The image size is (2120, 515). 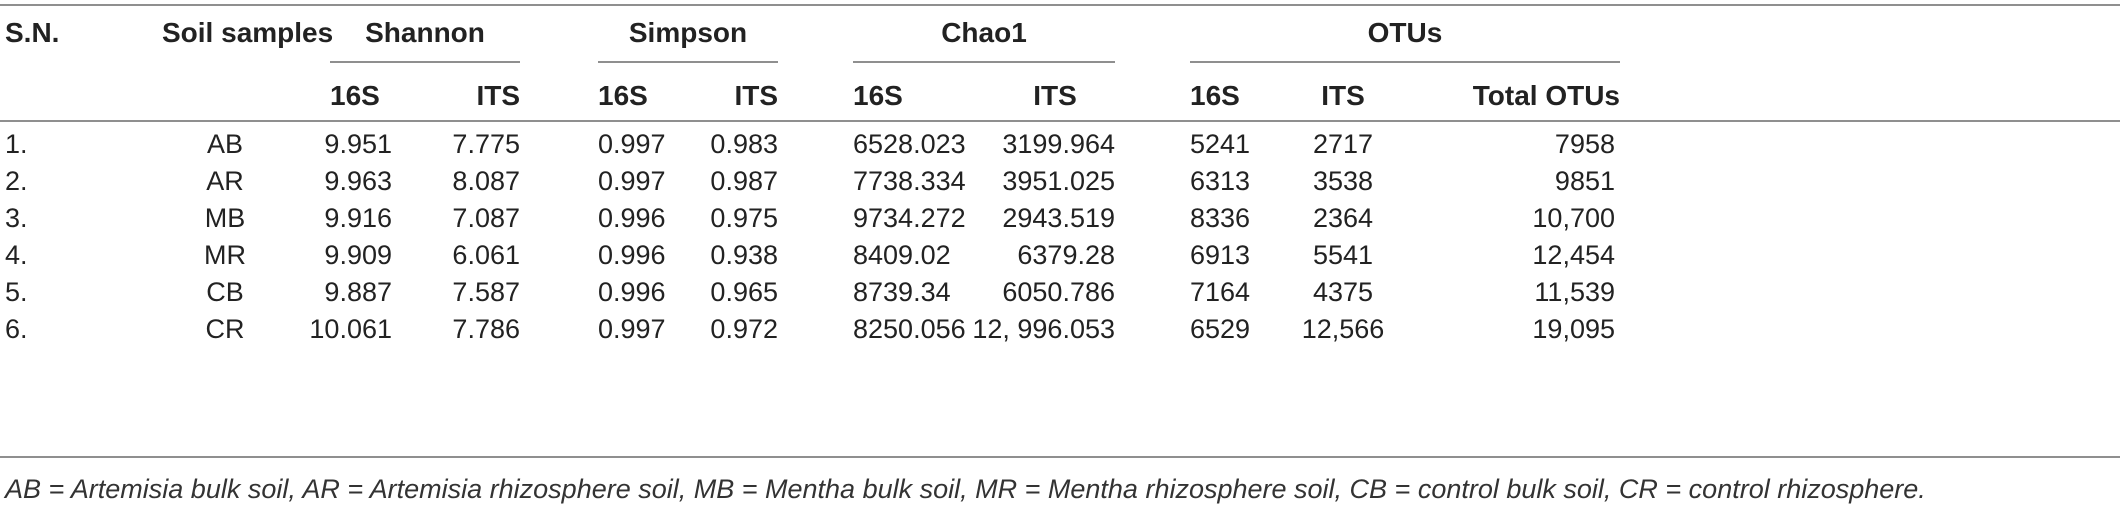 I want to click on header-chao1: Chao1, so click(x=984, y=32).